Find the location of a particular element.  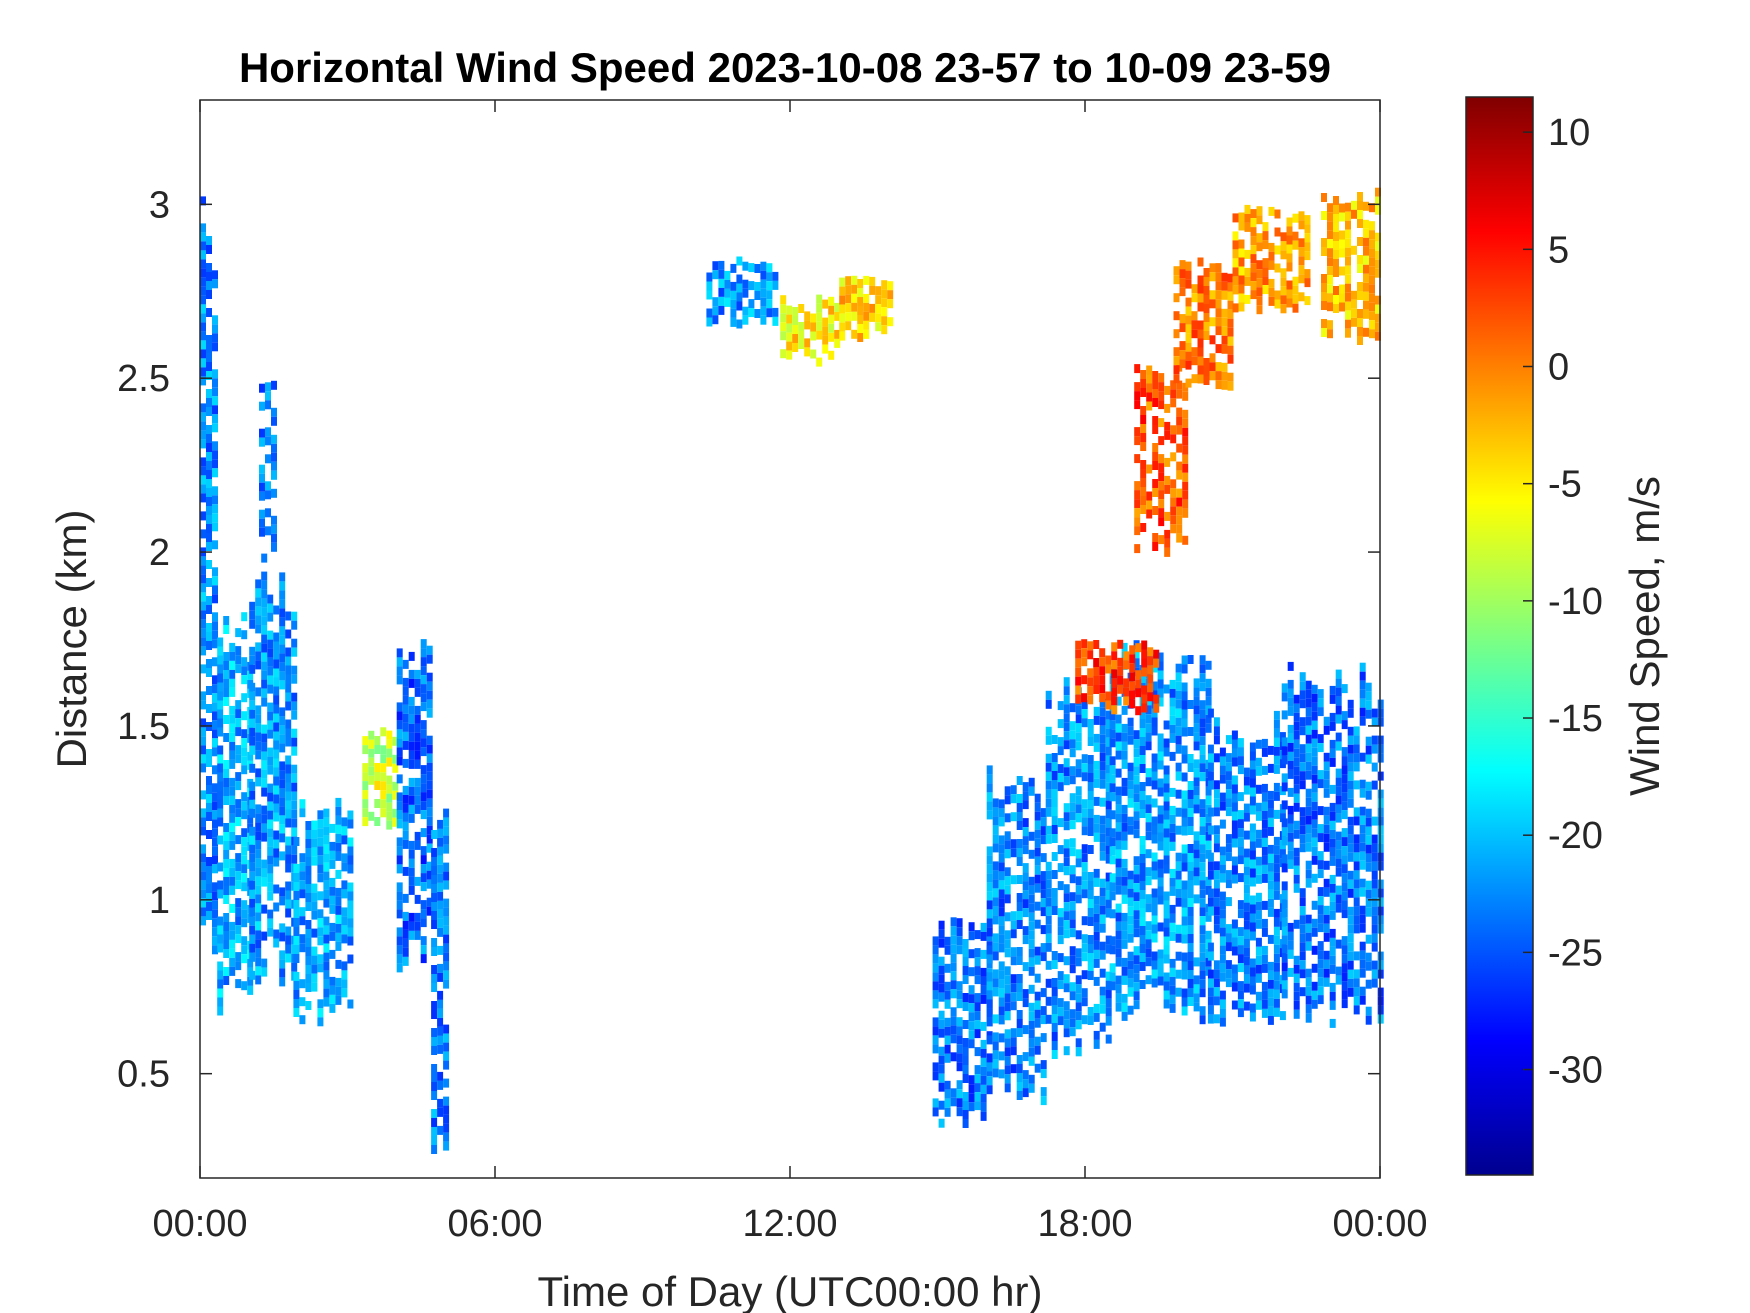

y-tick-label: 0.5 is located at coordinates (143, 1075).